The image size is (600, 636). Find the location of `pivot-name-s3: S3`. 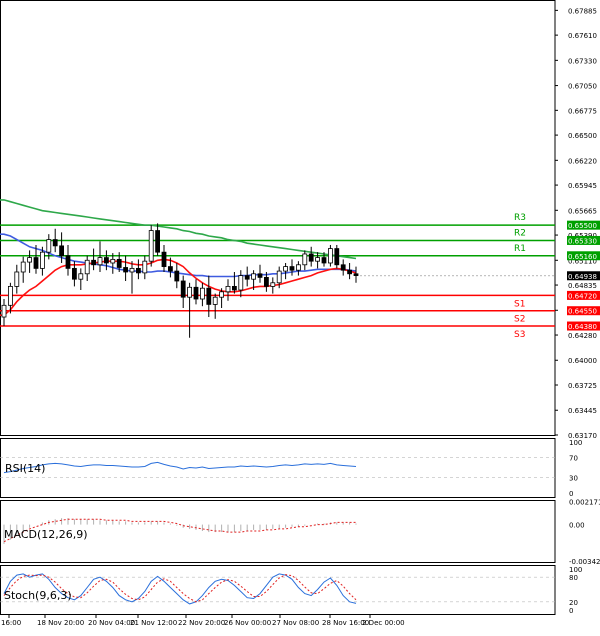

pivot-name-s3: S3 is located at coordinates (519, 335).